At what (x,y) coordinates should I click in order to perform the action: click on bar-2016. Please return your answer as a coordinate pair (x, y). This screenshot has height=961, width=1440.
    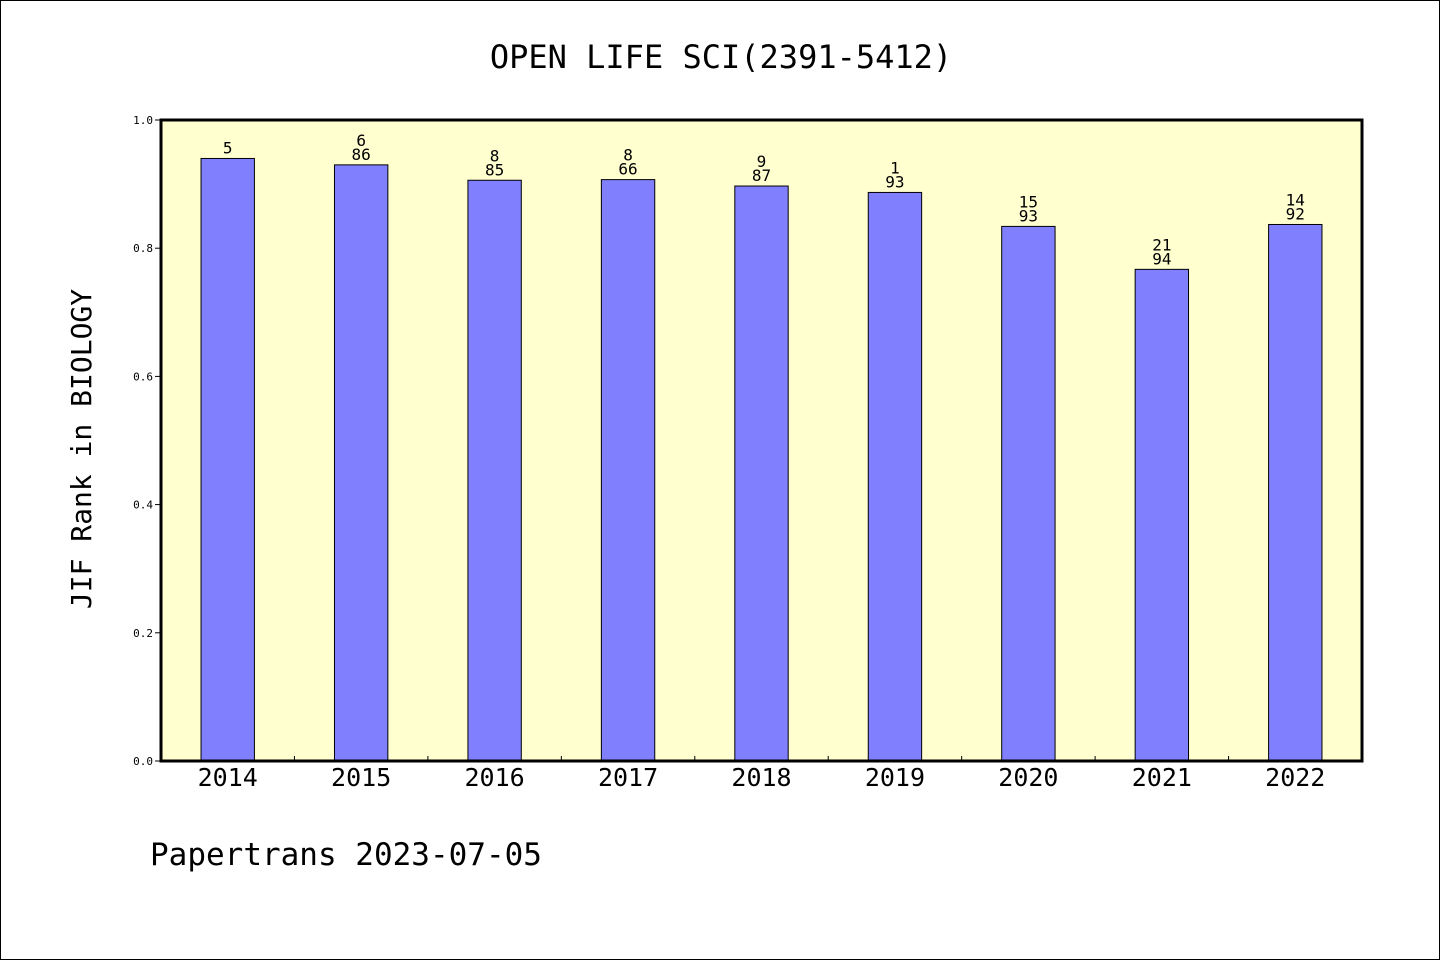
    Looking at the image, I should click on (494, 470).